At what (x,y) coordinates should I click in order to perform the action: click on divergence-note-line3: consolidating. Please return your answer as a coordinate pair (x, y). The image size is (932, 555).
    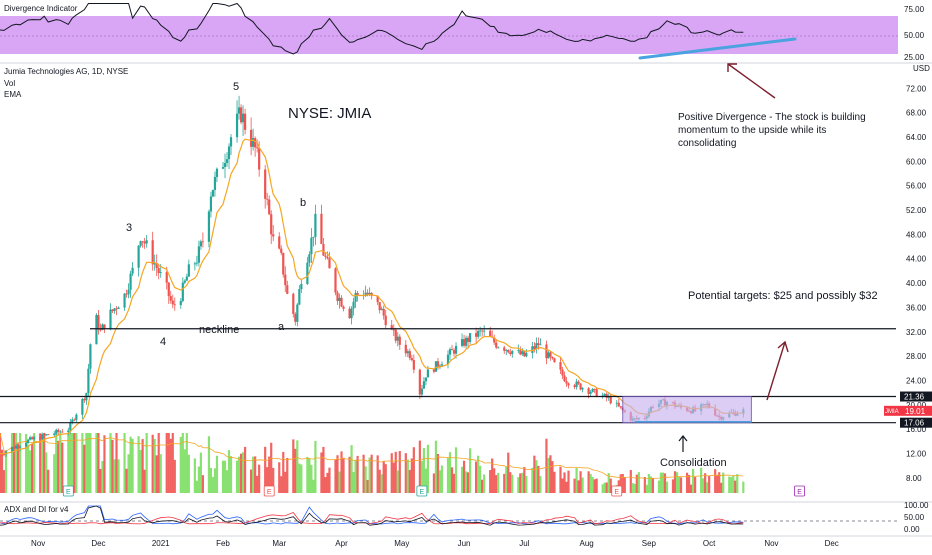
    Looking at the image, I should click on (707, 143).